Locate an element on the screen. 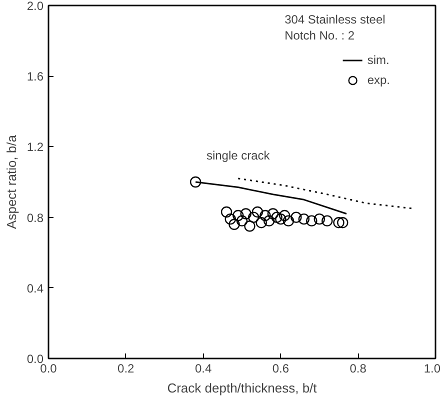 The image size is (442, 400). x-tick-label: 0.2 is located at coordinates (126, 369).